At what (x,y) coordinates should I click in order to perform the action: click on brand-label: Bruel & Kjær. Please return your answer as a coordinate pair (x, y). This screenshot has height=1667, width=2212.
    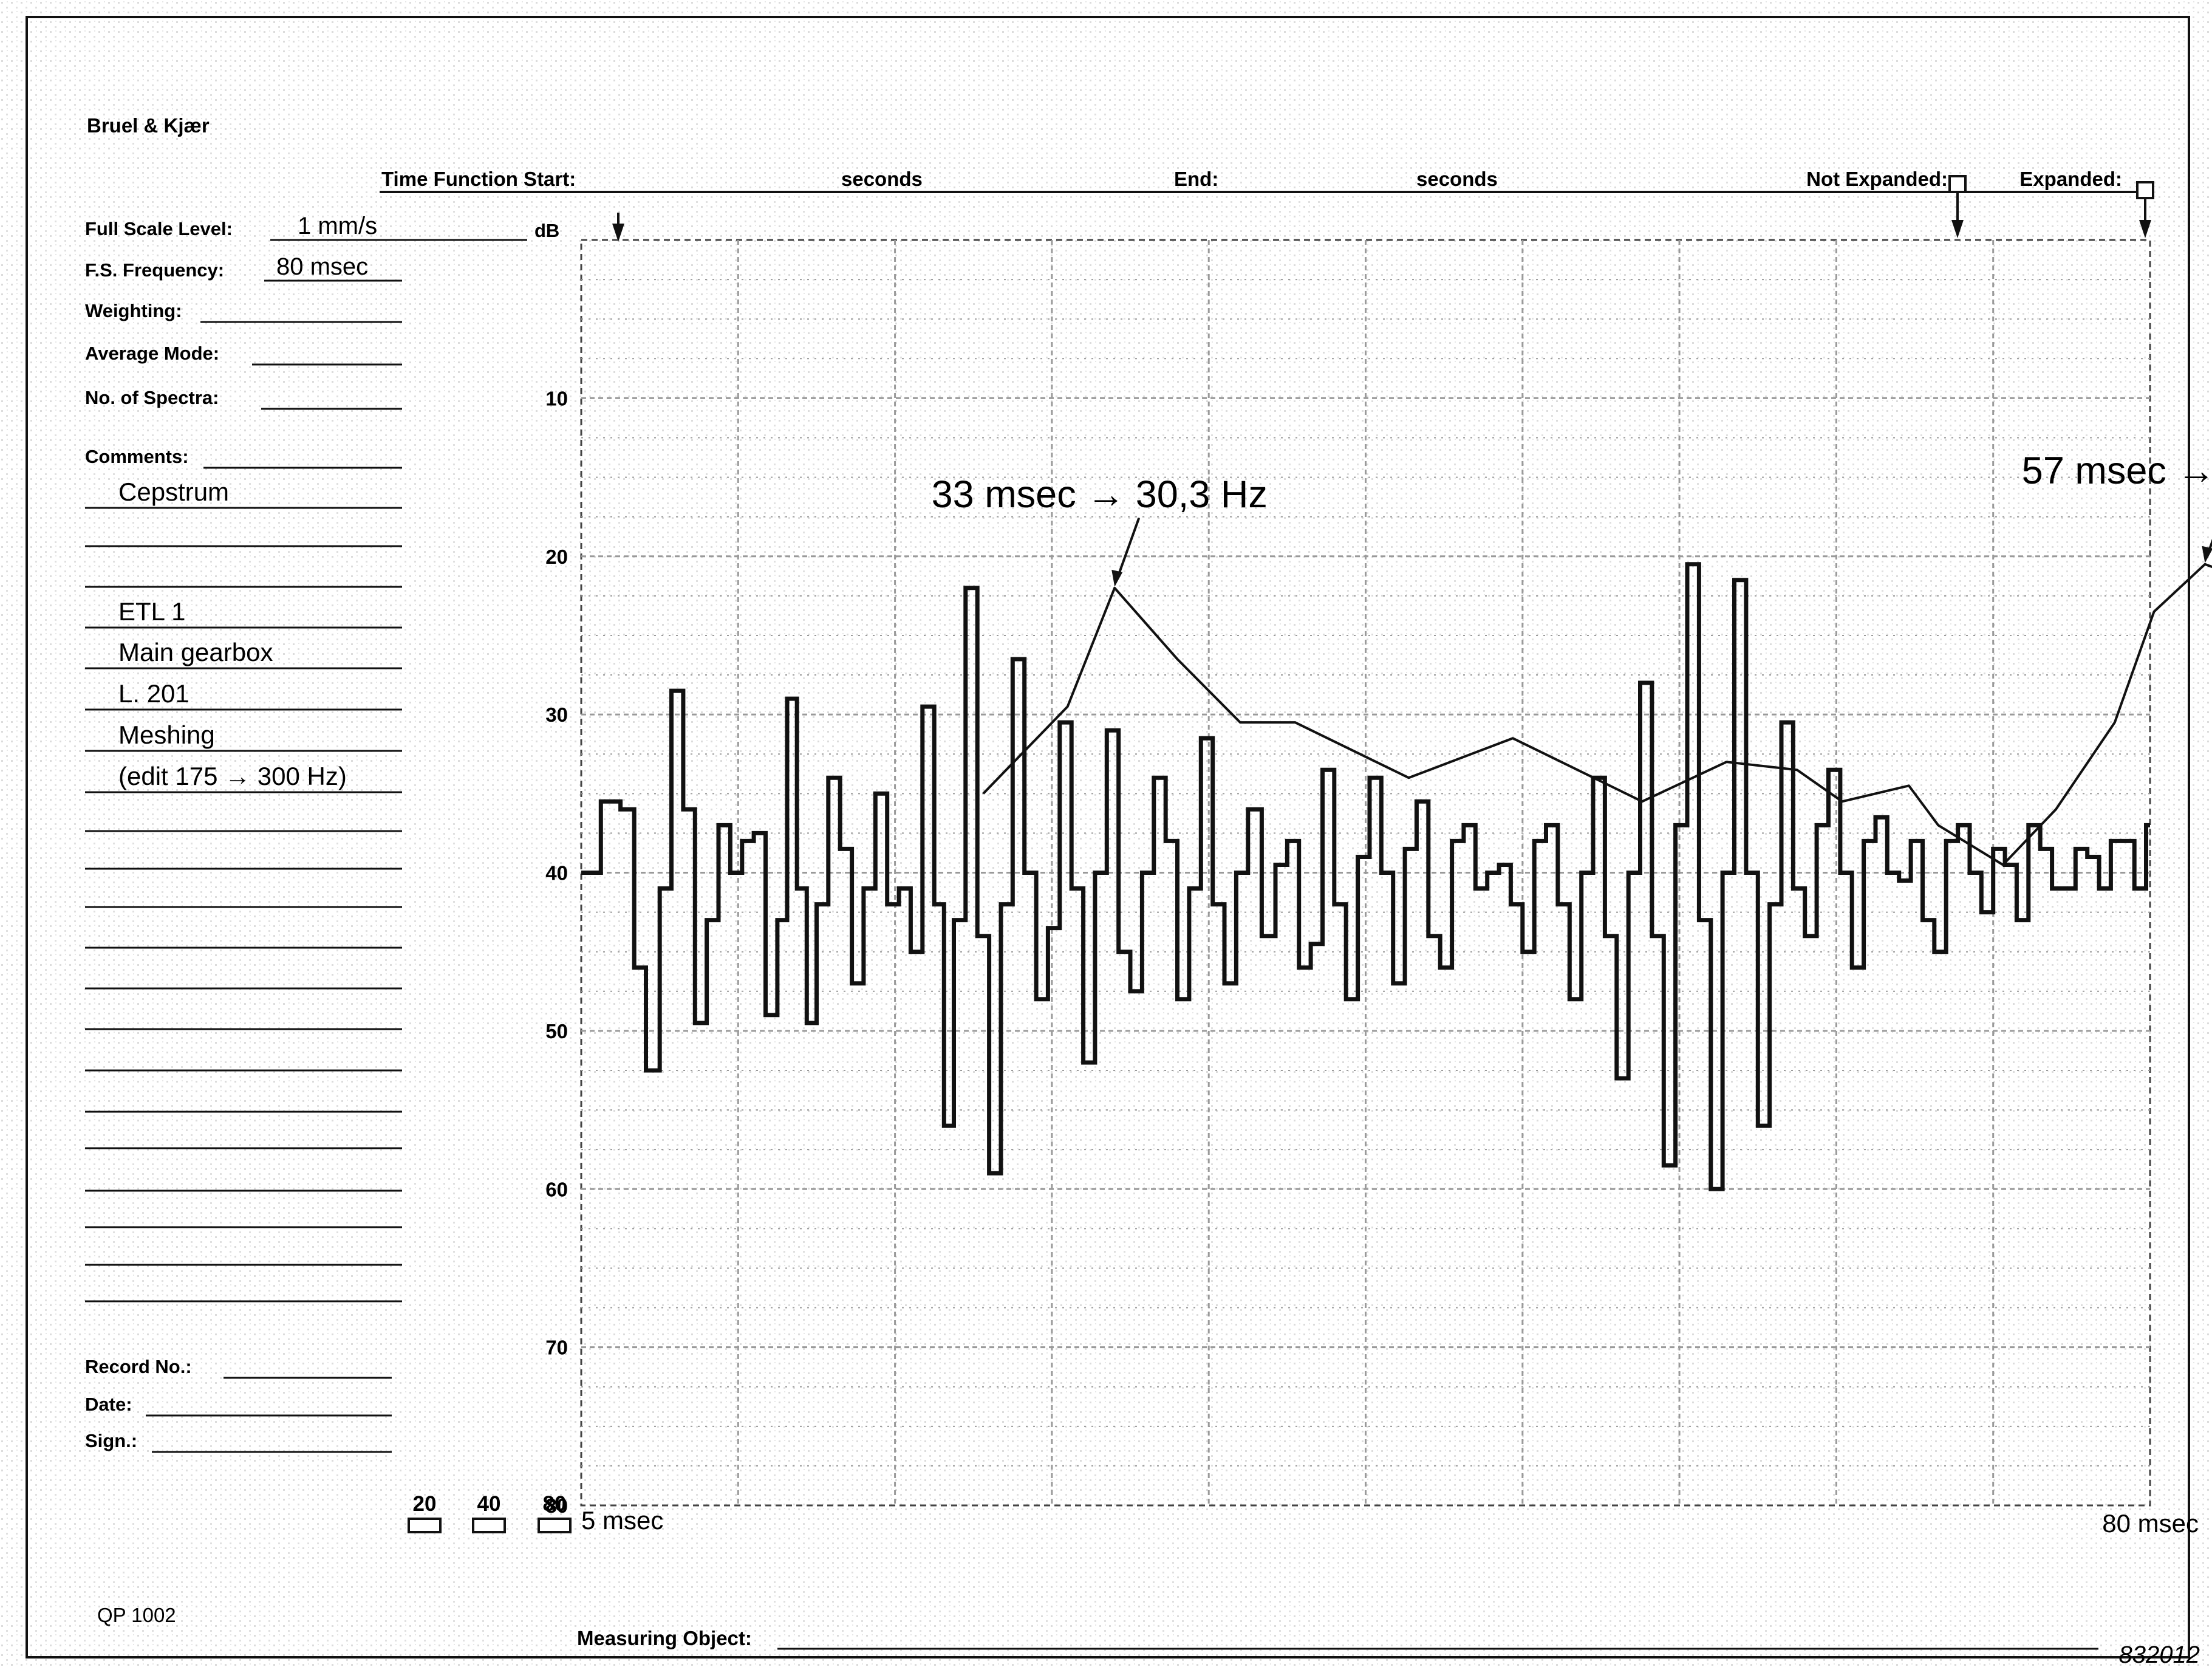
    Looking at the image, I should click on (148, 125).